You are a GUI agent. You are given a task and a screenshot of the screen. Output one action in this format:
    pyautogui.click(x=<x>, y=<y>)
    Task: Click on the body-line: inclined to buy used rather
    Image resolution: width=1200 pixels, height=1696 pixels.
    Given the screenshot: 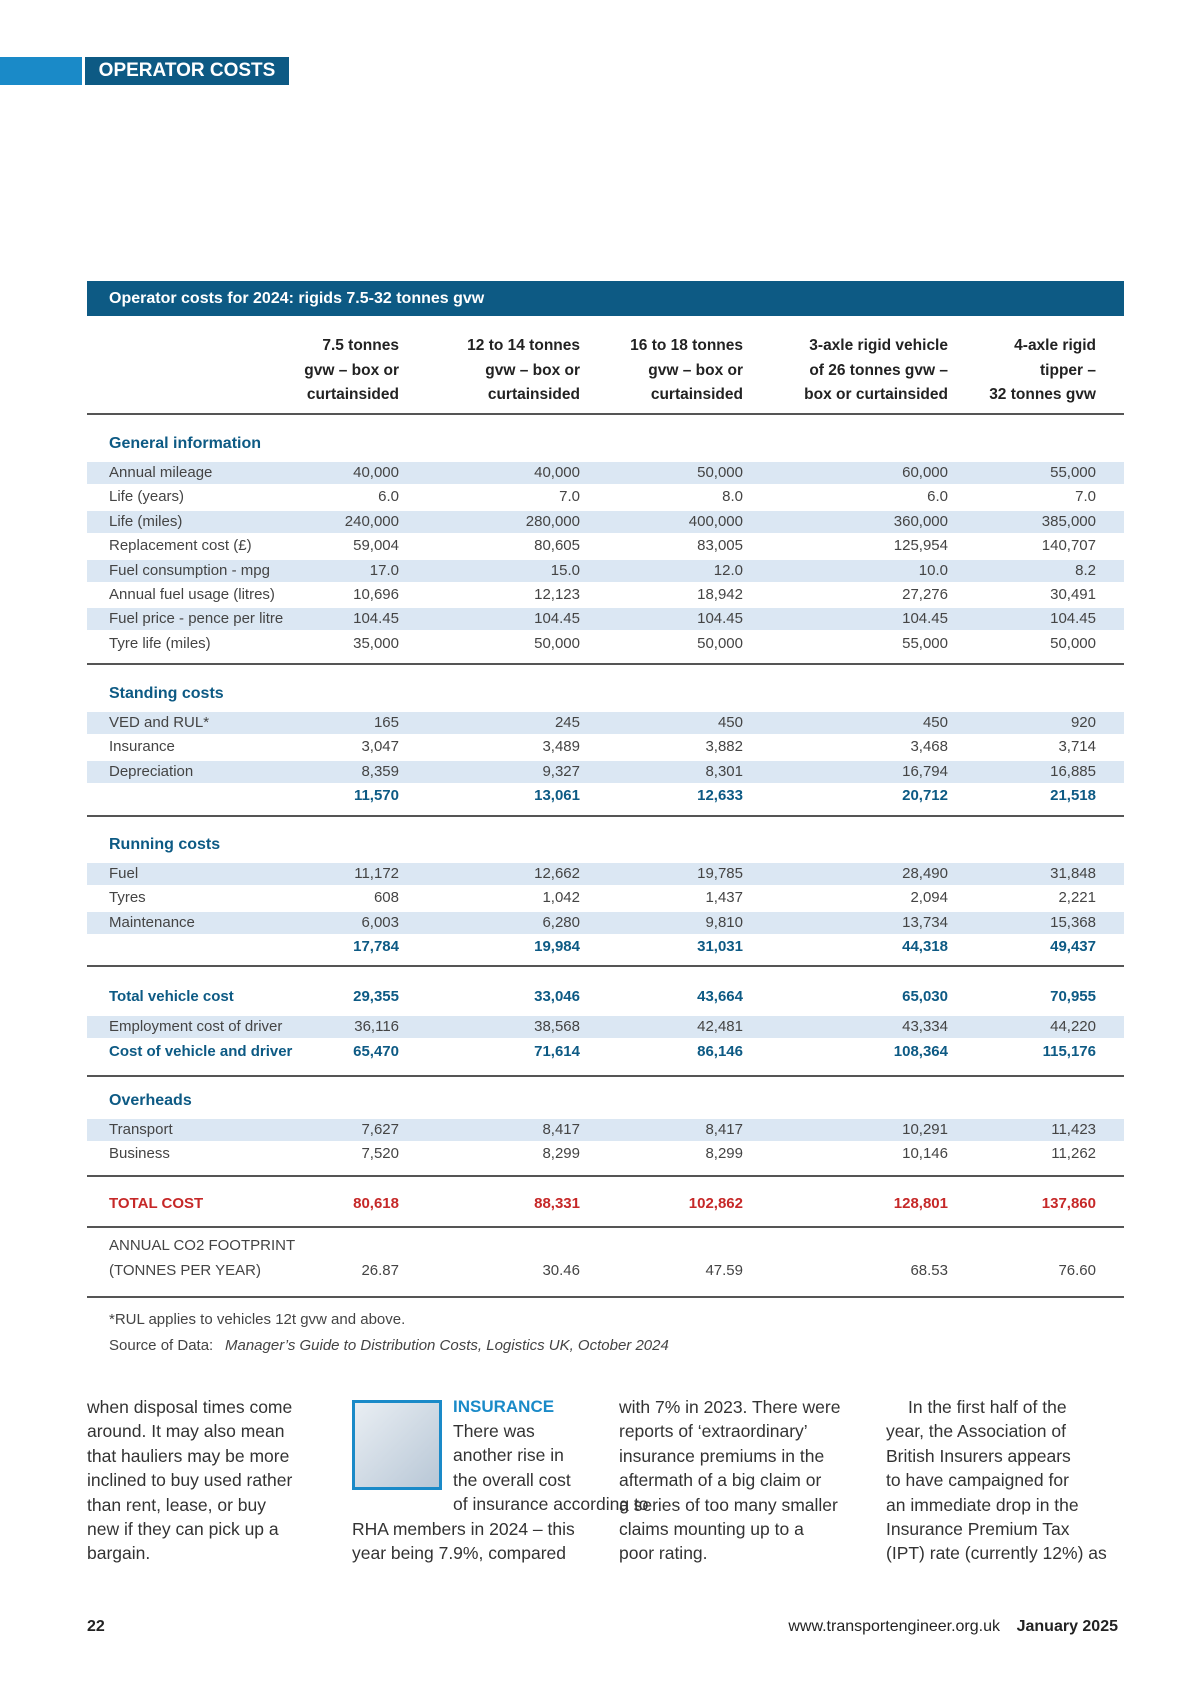 What is the action you would take?
    pyautogui.click(x=190, y=1480)
    